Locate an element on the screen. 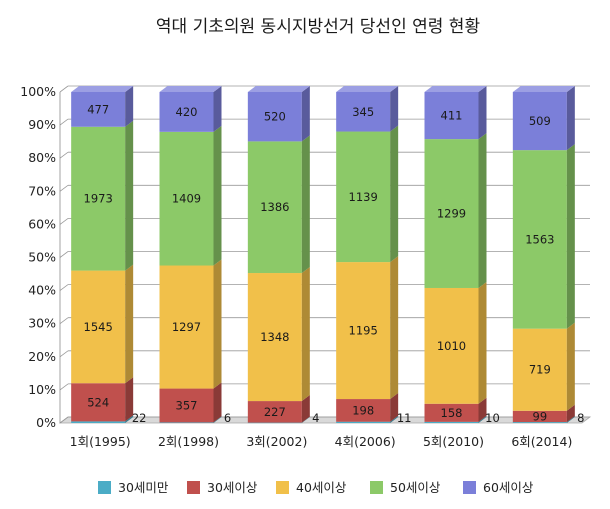 Image resolution: width=610 pixels, height=509 pixels. legend-label: 40세이상 is located at coordinates (321, 487).